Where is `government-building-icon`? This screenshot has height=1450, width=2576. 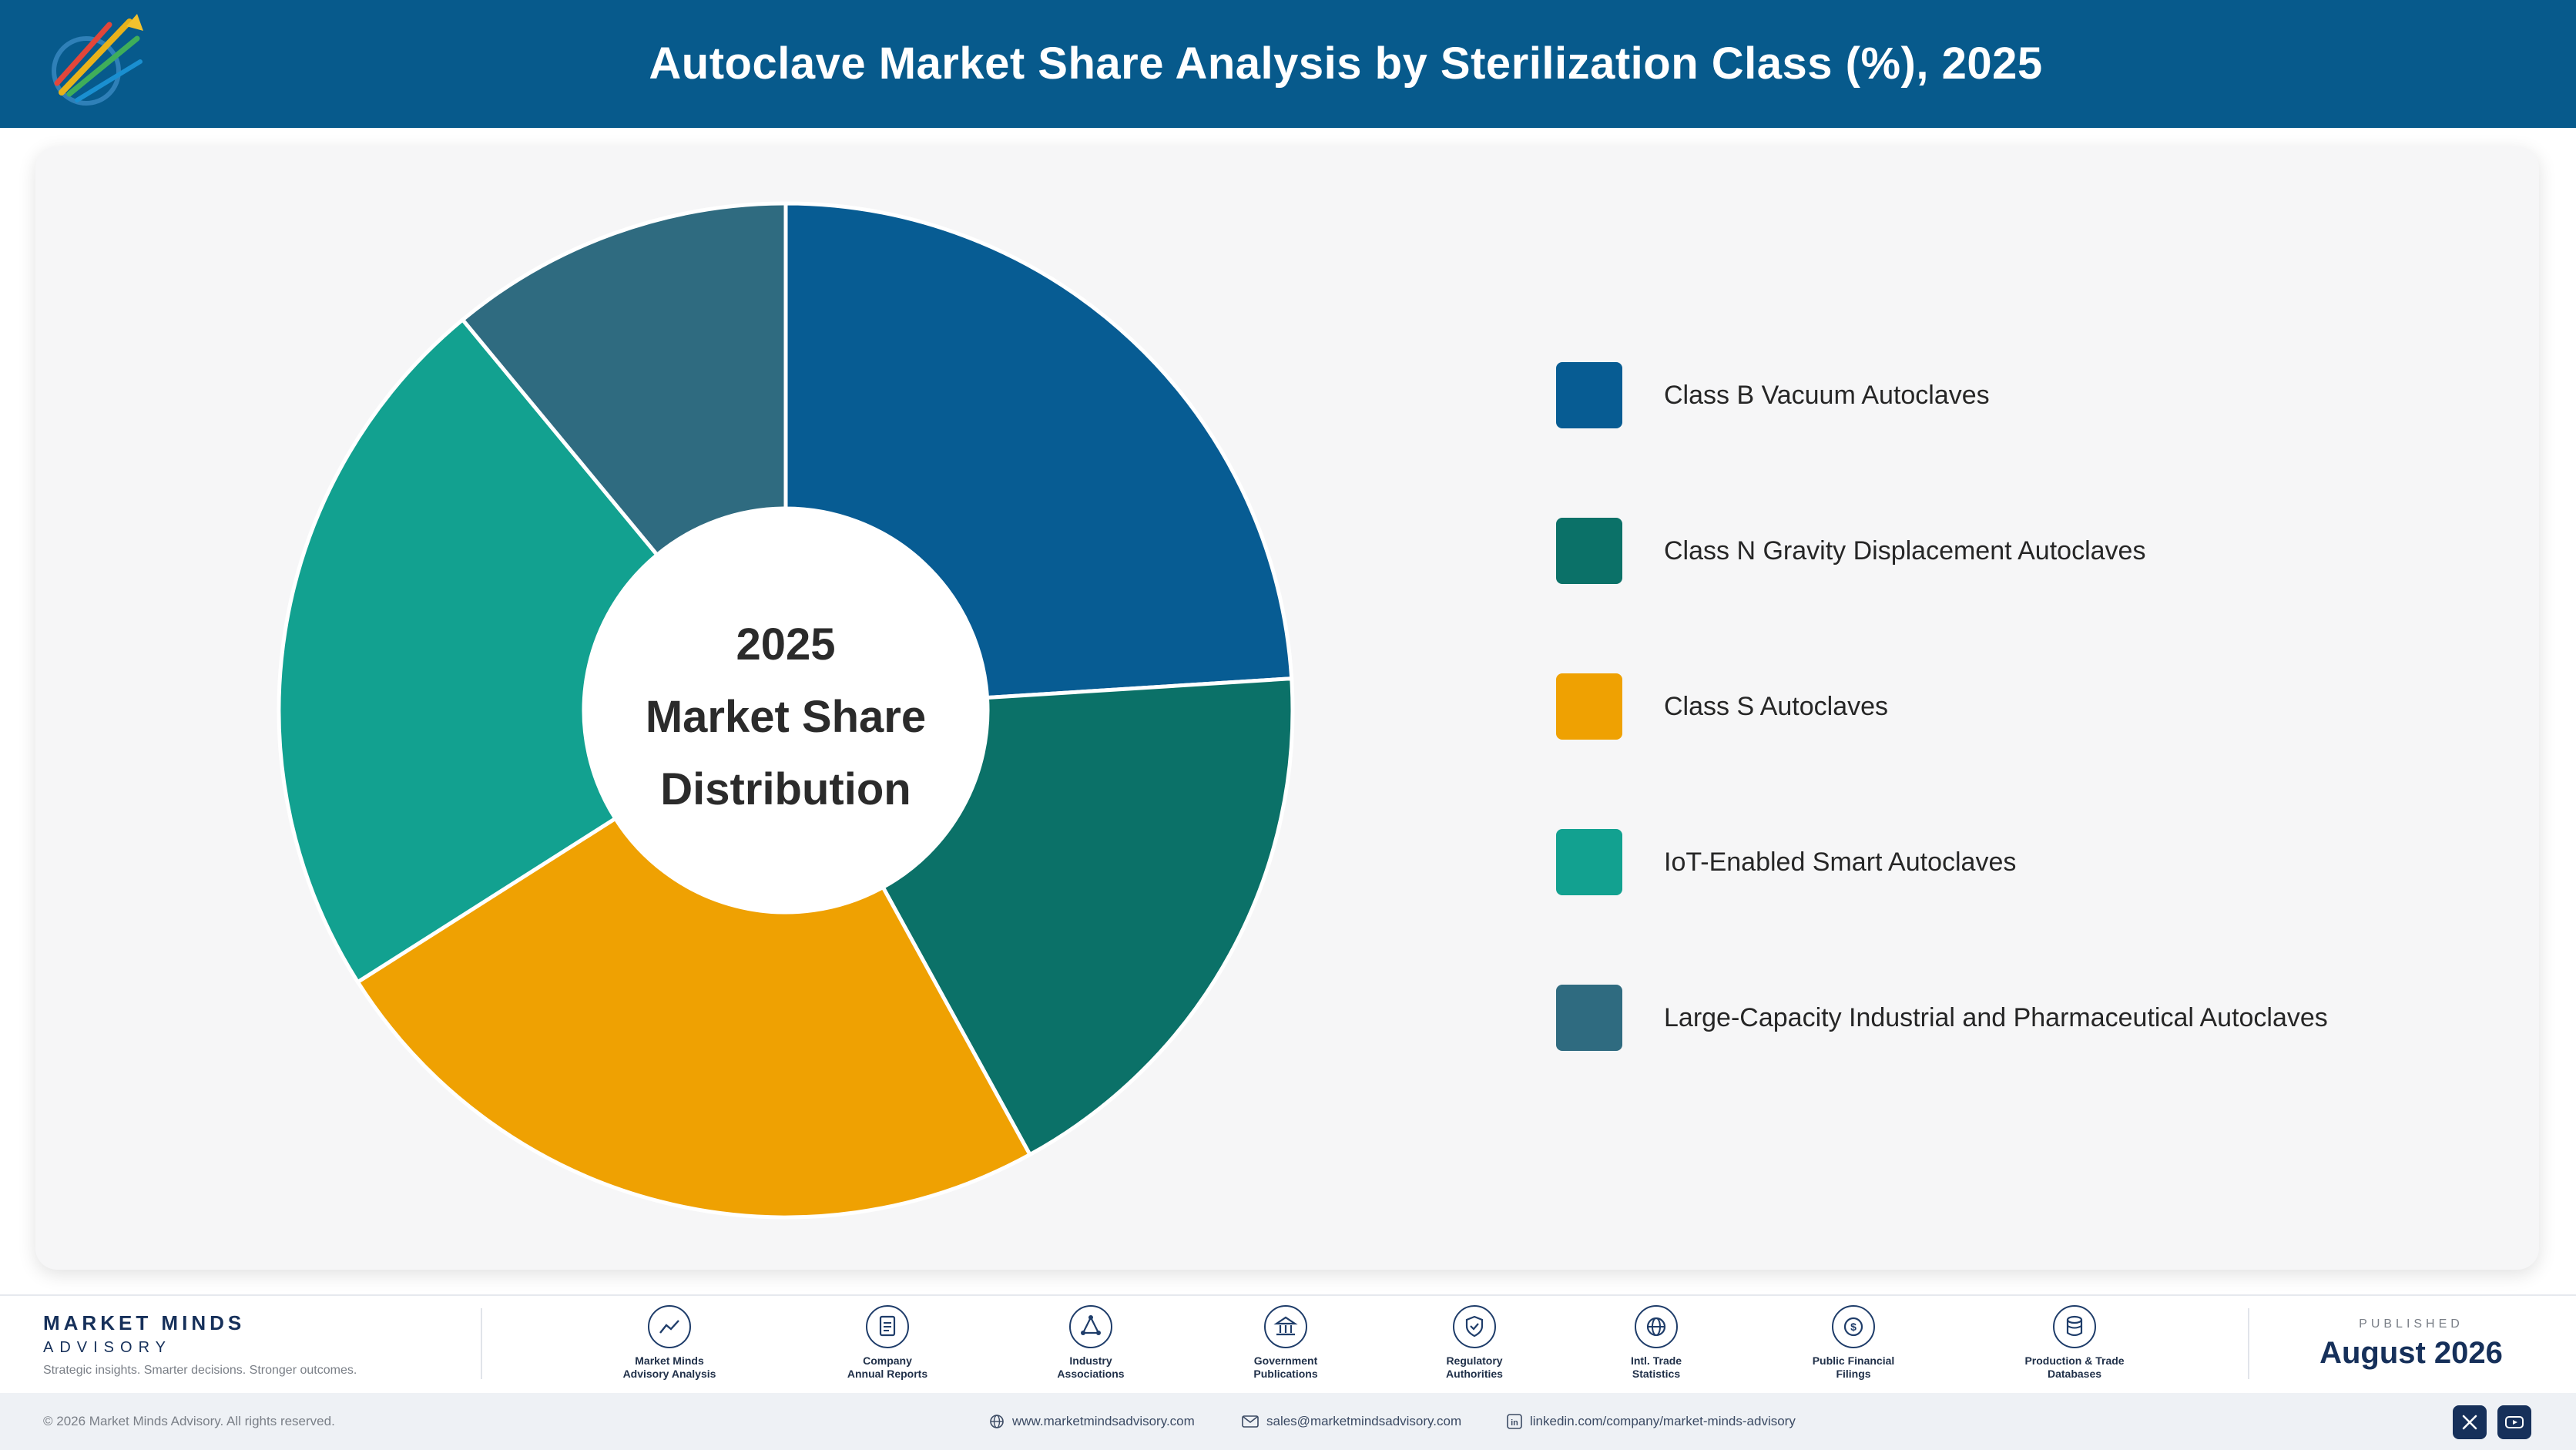
government-building-icon is located at coordinates (1285, 1326).